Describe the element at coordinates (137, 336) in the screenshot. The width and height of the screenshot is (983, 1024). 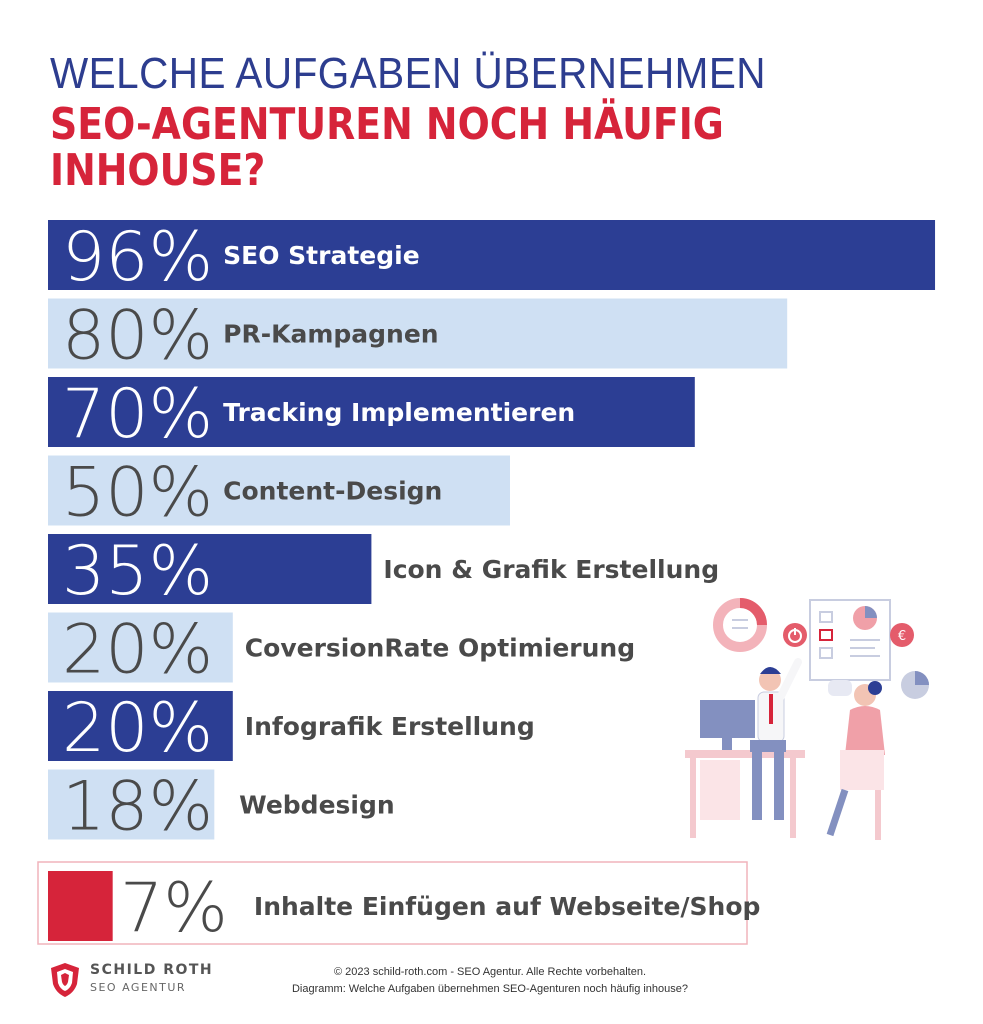
I see `value-label-1: 80%` at that location.